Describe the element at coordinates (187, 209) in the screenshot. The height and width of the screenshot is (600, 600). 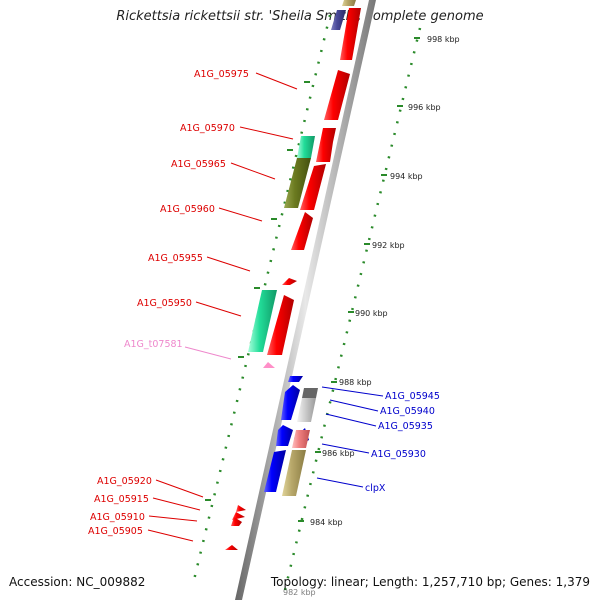
I see `label-A1G_05960: A1G_05960` at that location.